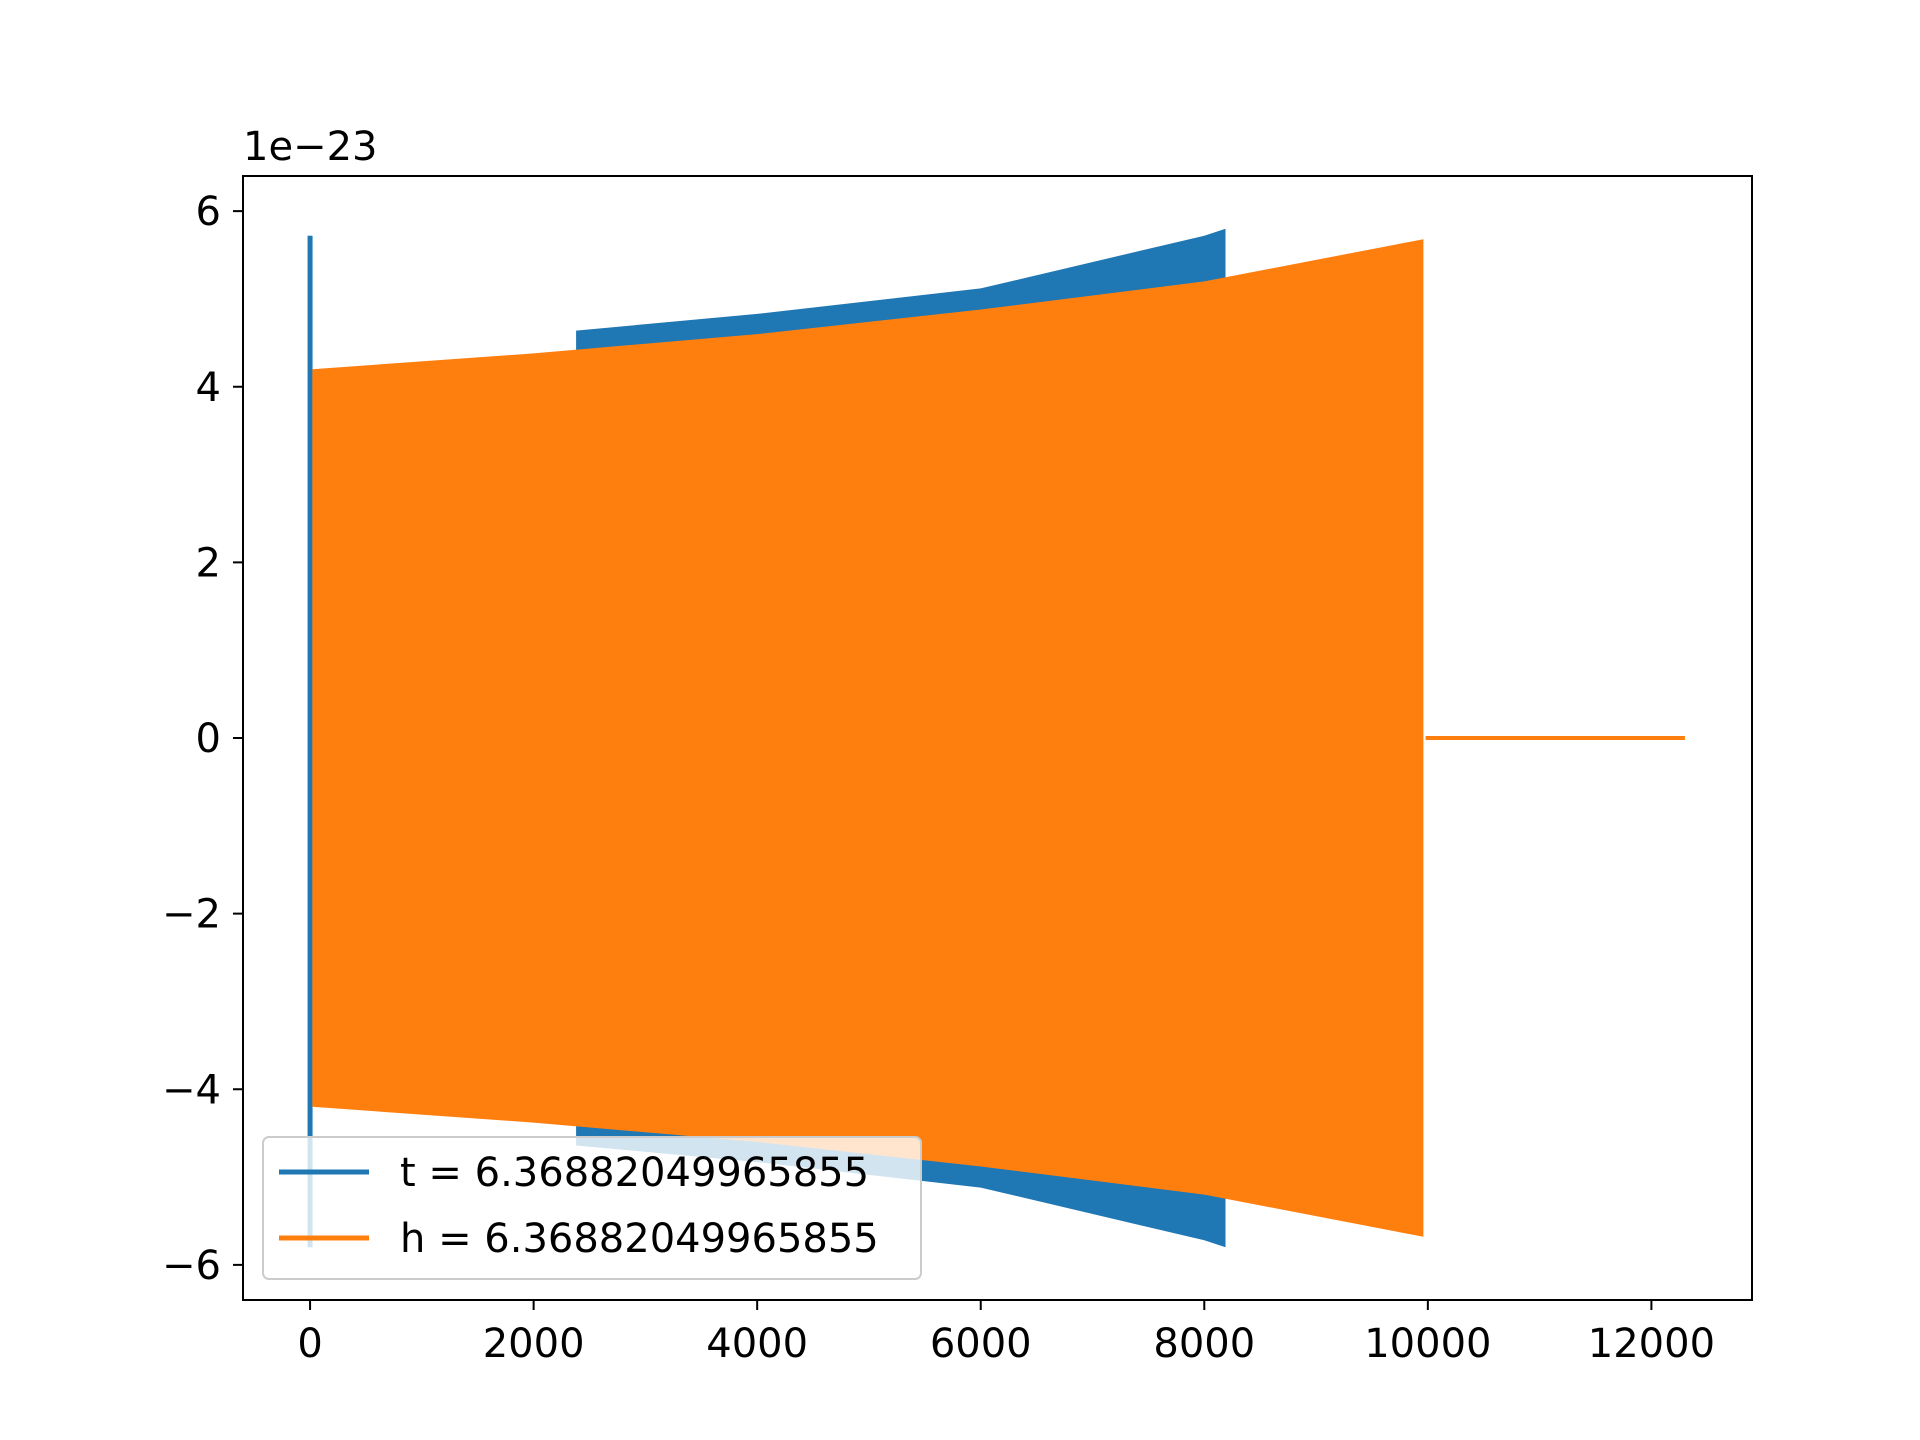  Describe the element at coordinates (309, 1344) in the screenshot. I see `x-tick-label: 0` at that location.